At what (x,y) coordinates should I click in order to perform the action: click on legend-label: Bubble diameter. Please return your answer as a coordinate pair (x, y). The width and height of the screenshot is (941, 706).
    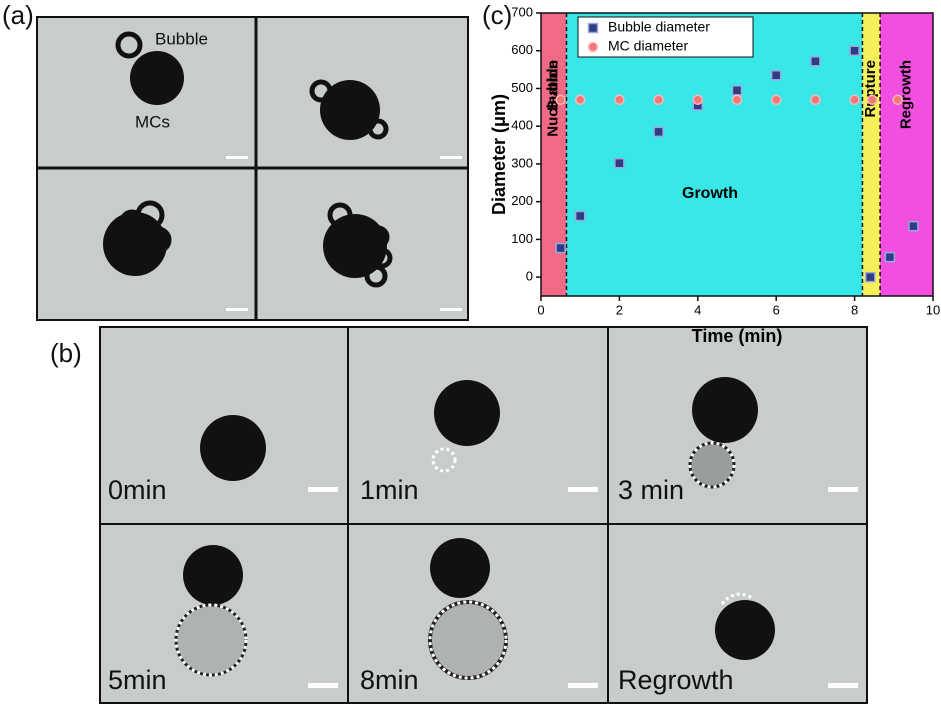
    Looking at the image, I should click on (659, 27).